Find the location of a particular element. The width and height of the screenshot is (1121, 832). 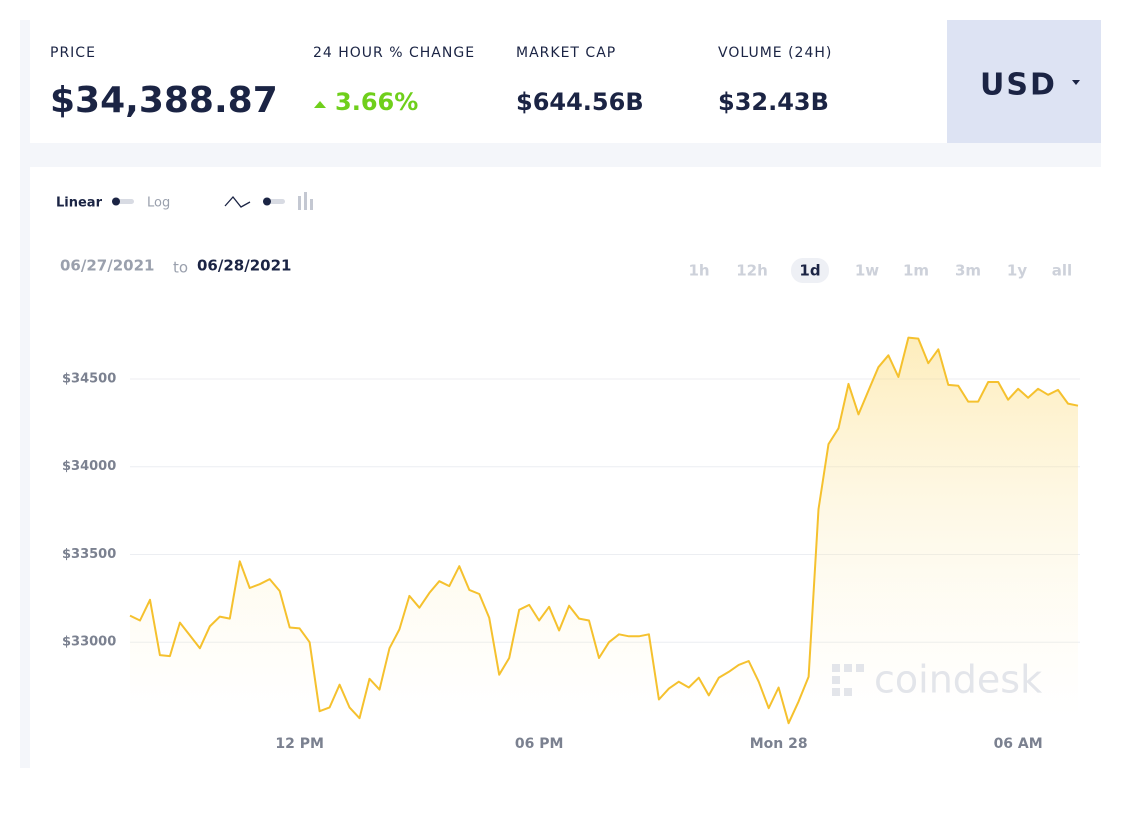

timeframes: 1h 12h 1d 1w 1m 3m 1y all is located at coordinates (880, 270).